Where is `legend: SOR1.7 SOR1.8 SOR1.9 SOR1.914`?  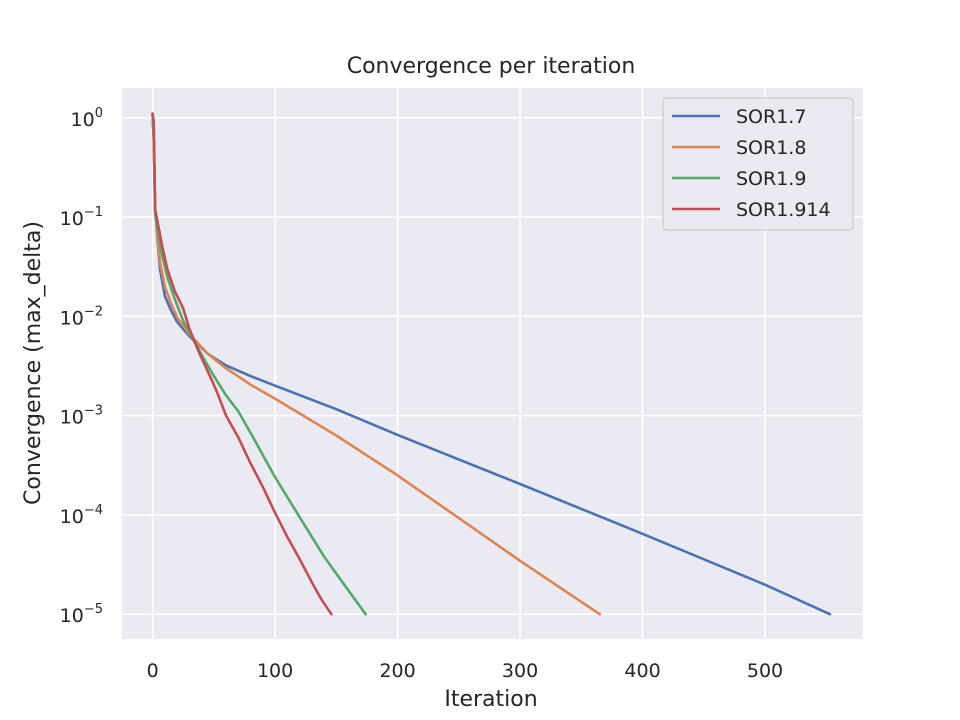 legend: SOR1.7 SOR1.8 SOR1.9 SOR1.914 is located at coordinates (758, 164).